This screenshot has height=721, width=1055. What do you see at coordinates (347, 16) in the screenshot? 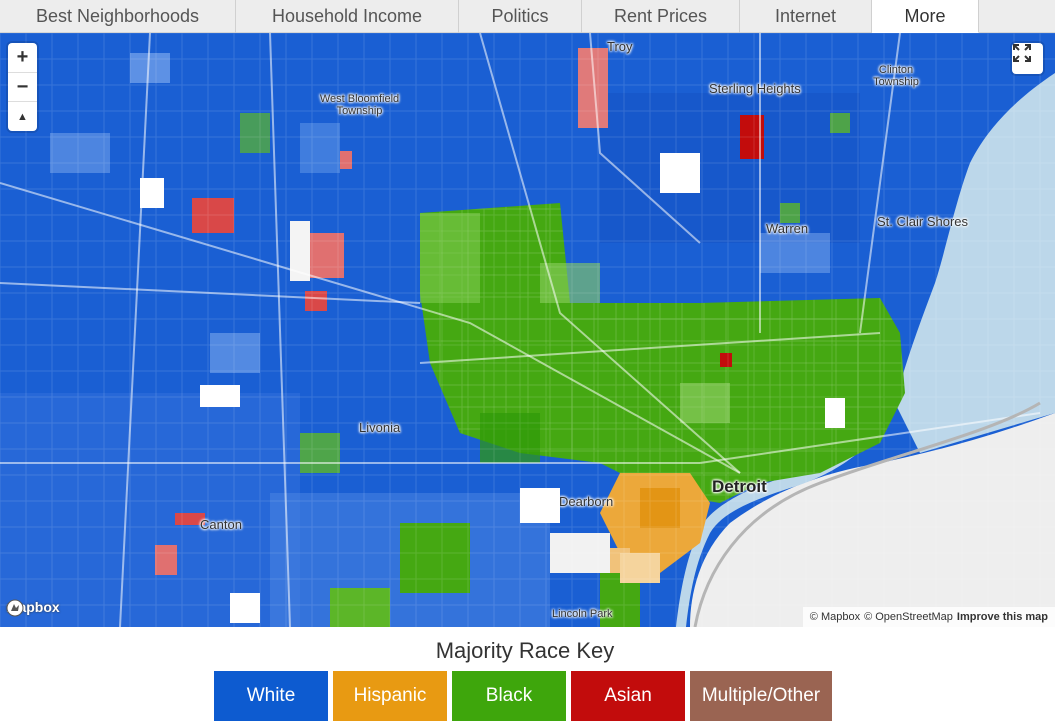
I see `tab-household-income: Household Income` at bounding box center [347, 16].